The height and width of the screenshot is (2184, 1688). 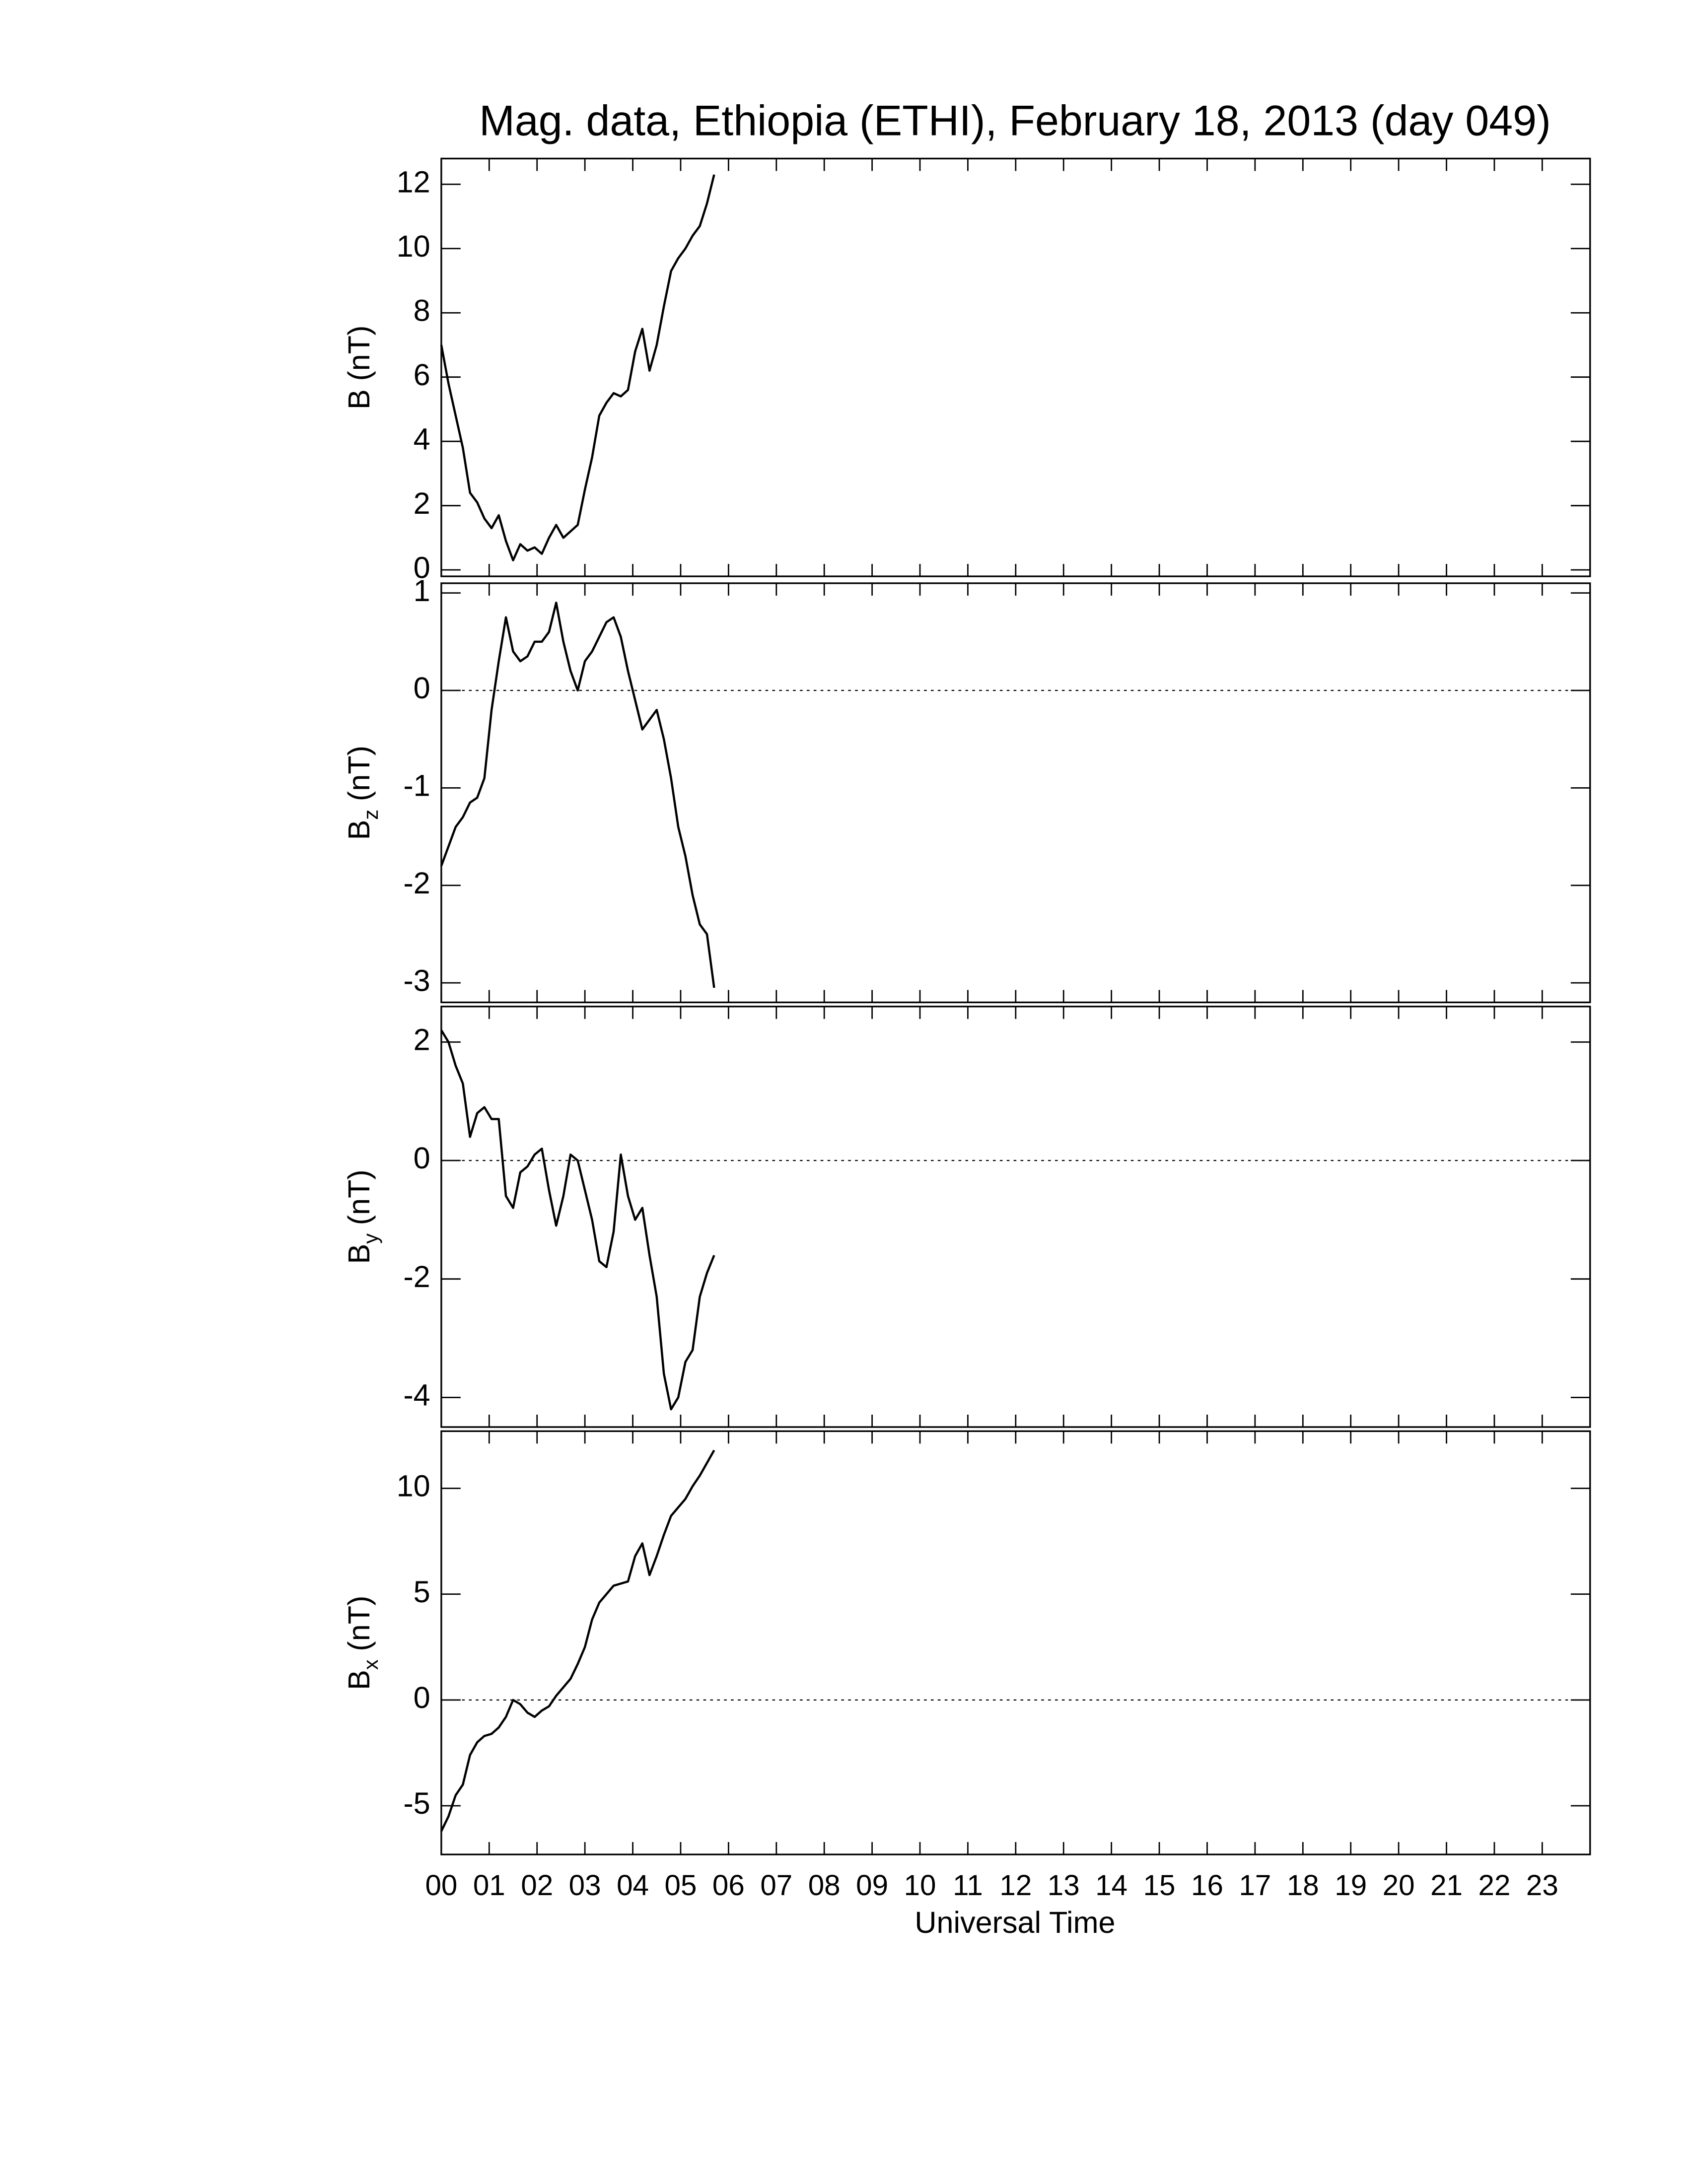 What do you see at coordinates (1015, 1885) in the screenshot?
I see `x-tick-label: 12` at bounding box center [1015, 1885].